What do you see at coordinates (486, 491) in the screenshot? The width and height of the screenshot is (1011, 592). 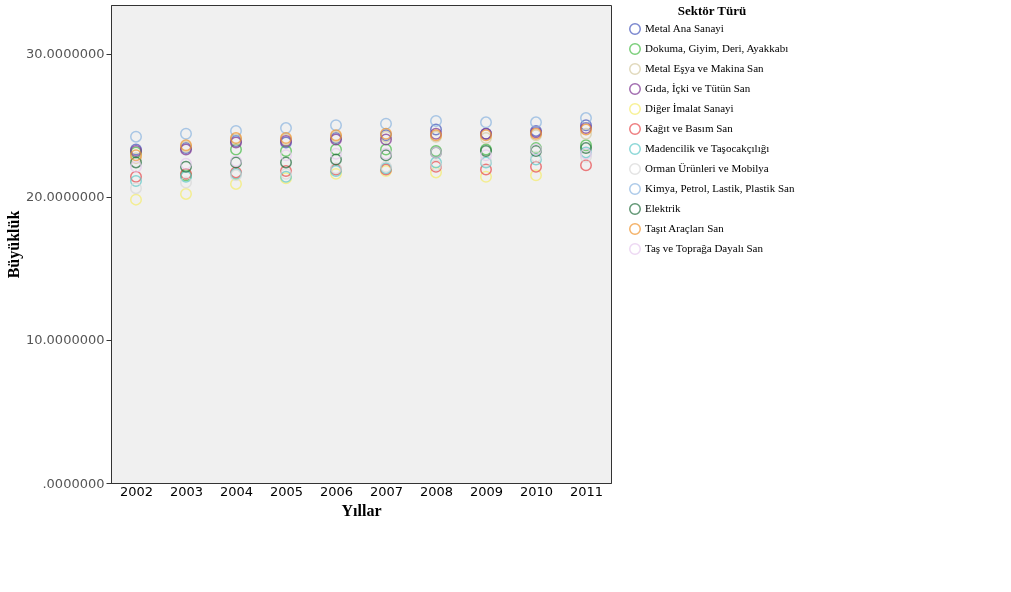 I see `x-tick-label: 2009` at bounding box center [486, 491].